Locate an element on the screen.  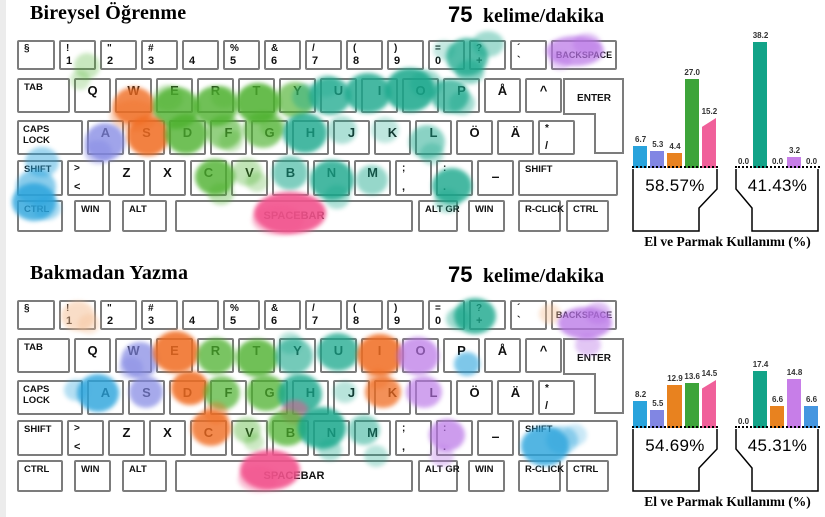
key-altgr: ALT GR is located at coordinates (439, 476).